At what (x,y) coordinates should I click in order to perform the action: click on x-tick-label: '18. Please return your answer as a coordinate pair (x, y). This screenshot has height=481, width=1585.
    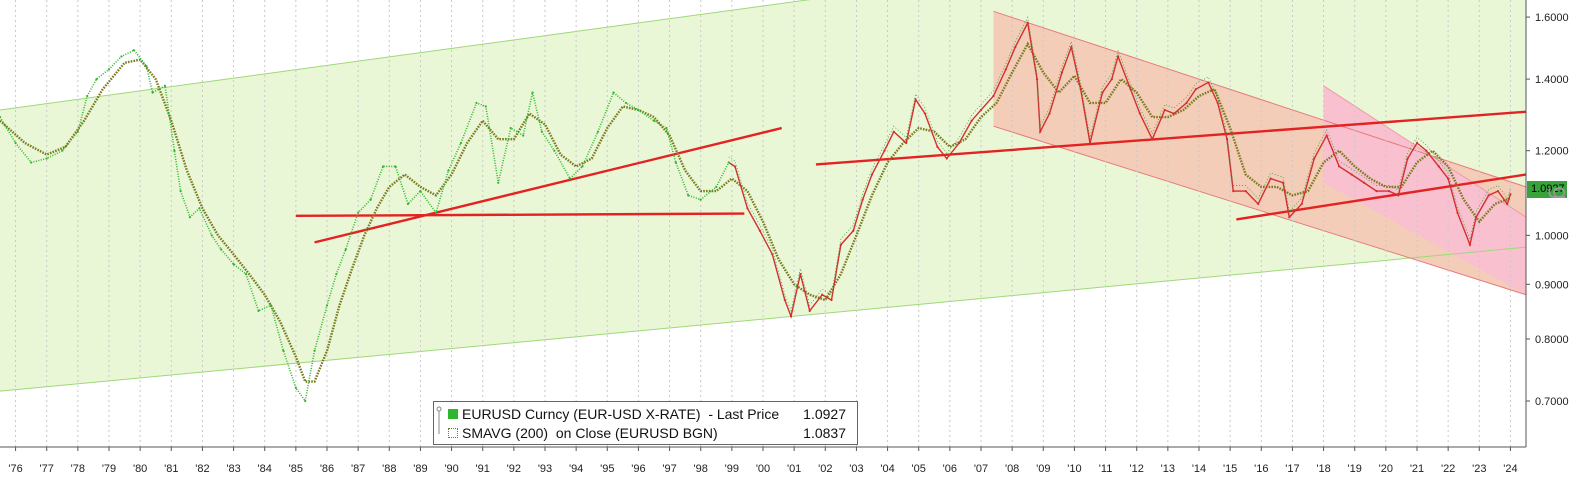
    Looking at the image, I should click on (1323, 469).